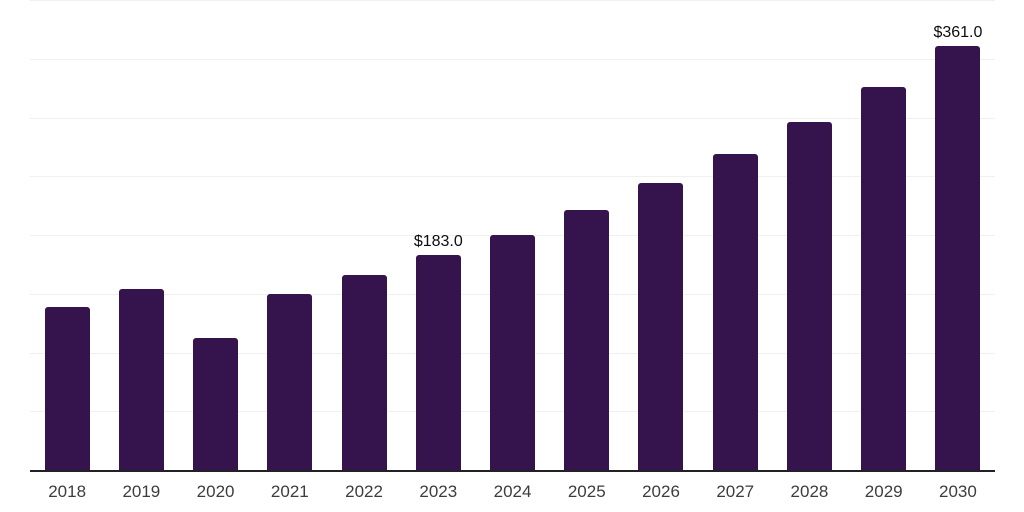 The image size is (1024, 512). Describe the element at coordinates (364, 491) in the screenshot. I see `x-tick-label-2022: 2022` at that location.